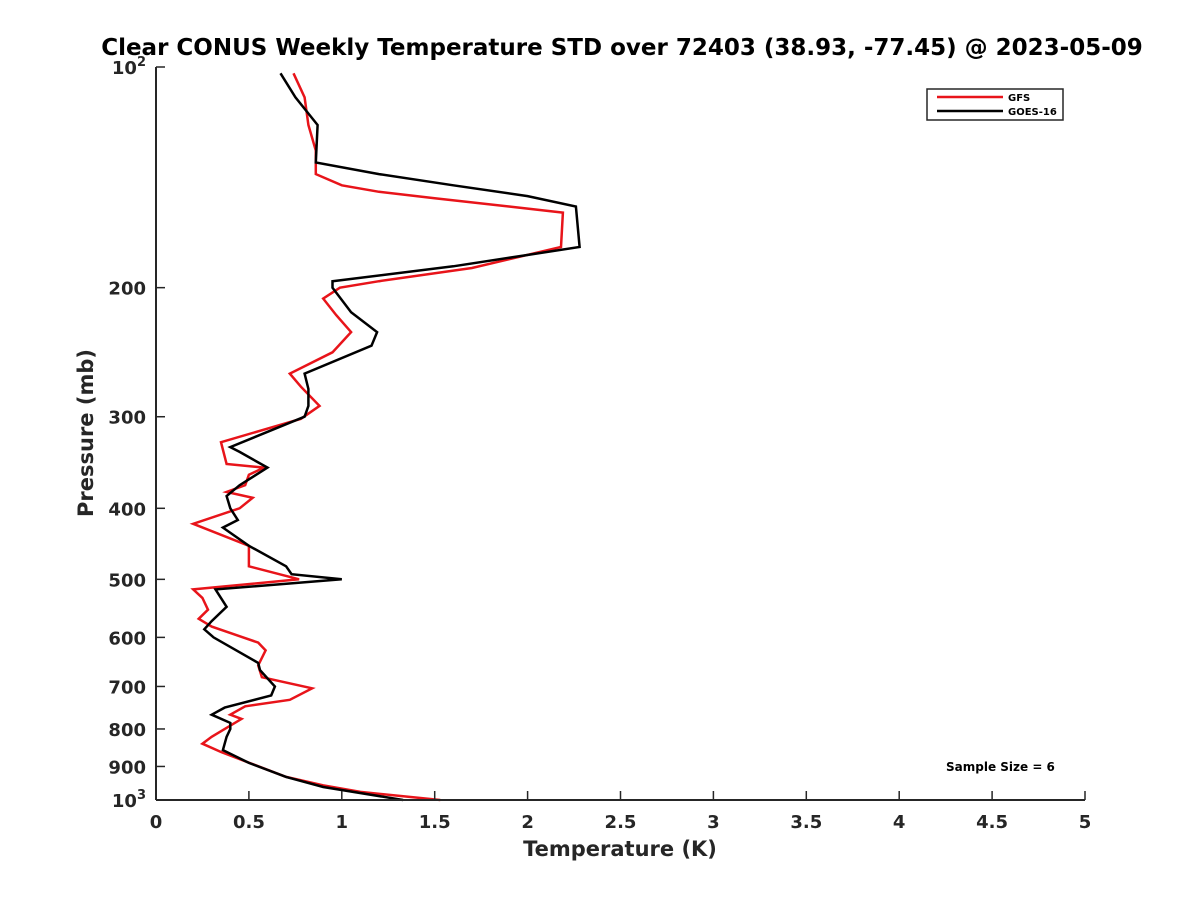 This screenshot has width=1200, height=900. I want to click on y-tick-label: 10², so click(129, 67).